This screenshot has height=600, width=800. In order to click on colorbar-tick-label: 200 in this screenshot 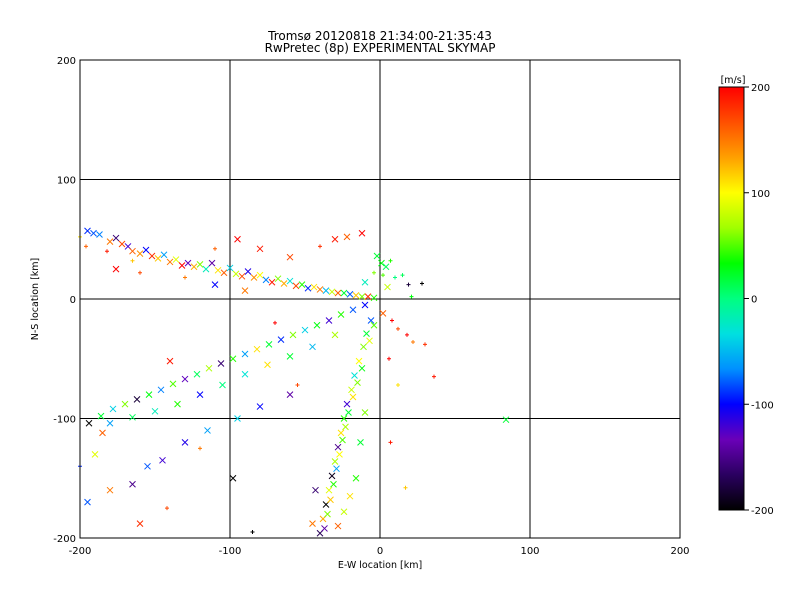, I will do `click(760, 88)`.